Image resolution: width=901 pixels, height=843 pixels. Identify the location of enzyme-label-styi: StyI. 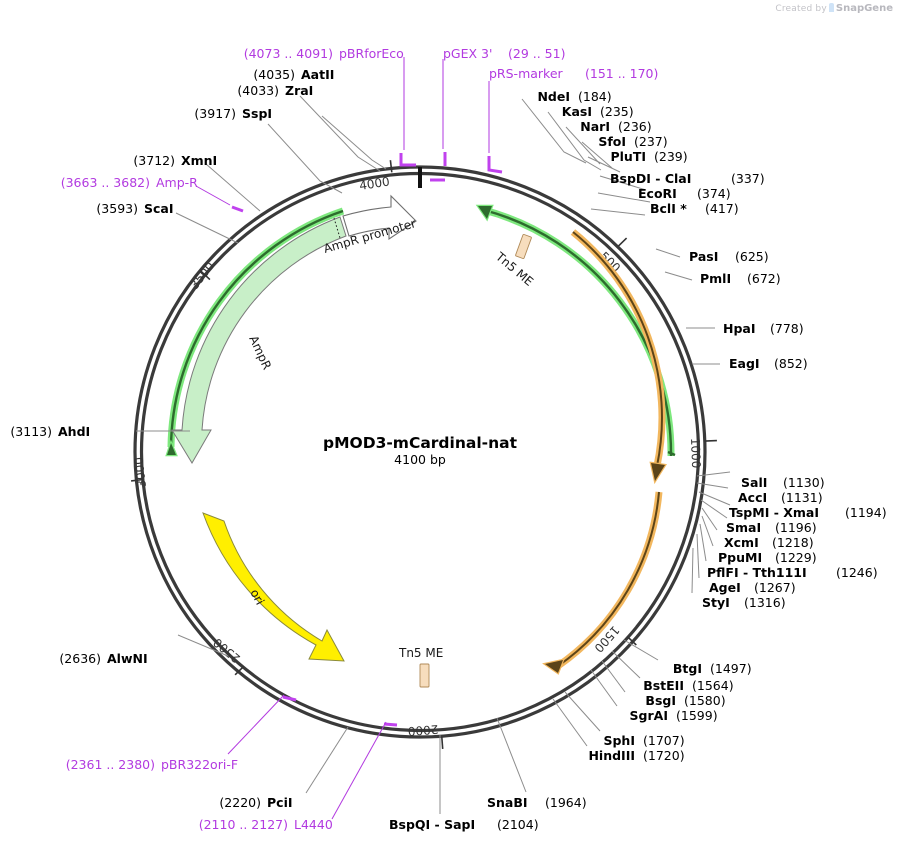
(716, 602).